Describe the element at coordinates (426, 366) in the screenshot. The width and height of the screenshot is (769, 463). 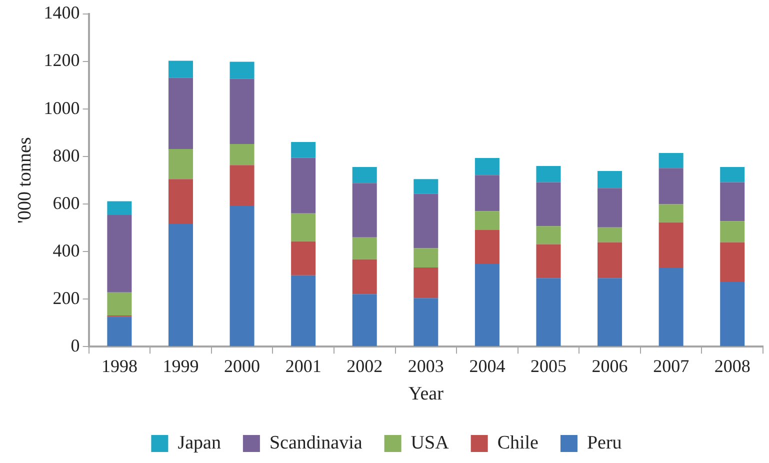
I see `x-tick-label: 2003` at that location.